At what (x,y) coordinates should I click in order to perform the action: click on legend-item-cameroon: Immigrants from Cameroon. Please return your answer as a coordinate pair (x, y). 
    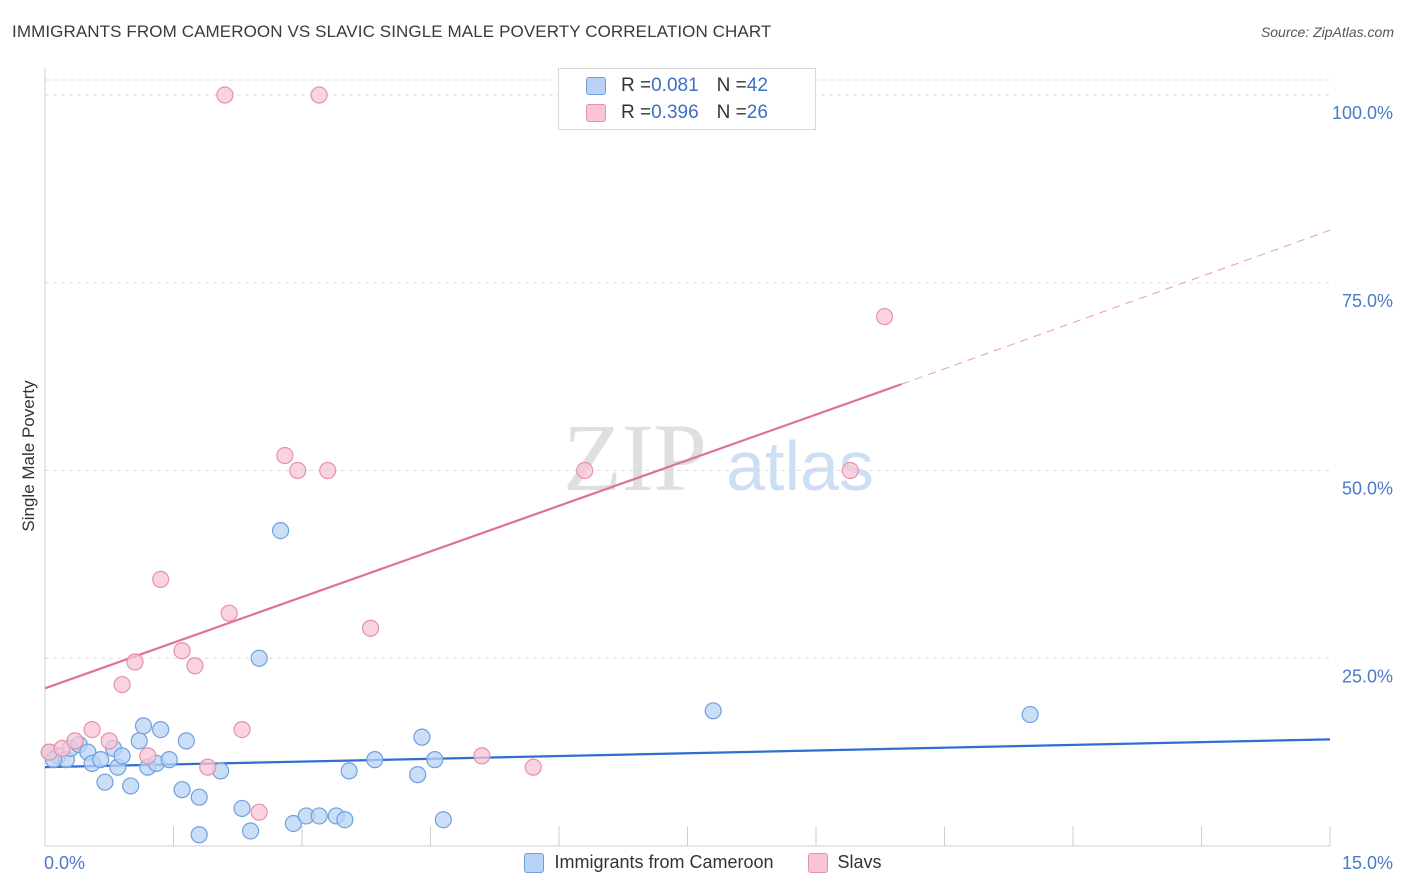
    Looking at the image, I should click on (649, 862).